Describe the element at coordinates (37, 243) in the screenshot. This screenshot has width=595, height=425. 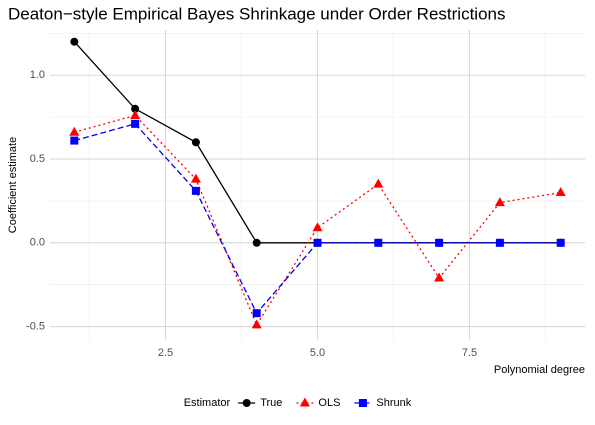
I see `y-tick-label: 0.0` at that location.